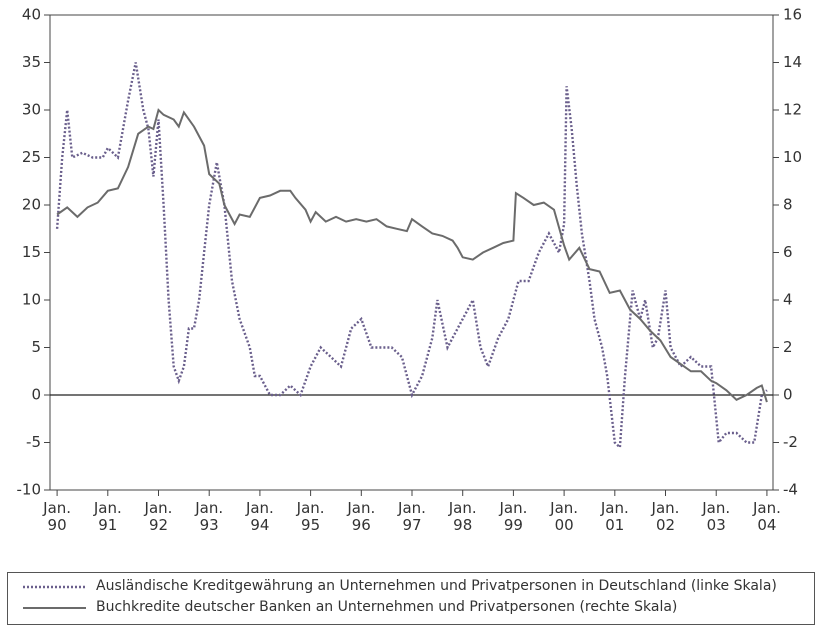 This screenshot has width=817, height=627. Describe the element at coordinates (31, 110) in the screenshot. I see `y-tick-label: 30` at that location.